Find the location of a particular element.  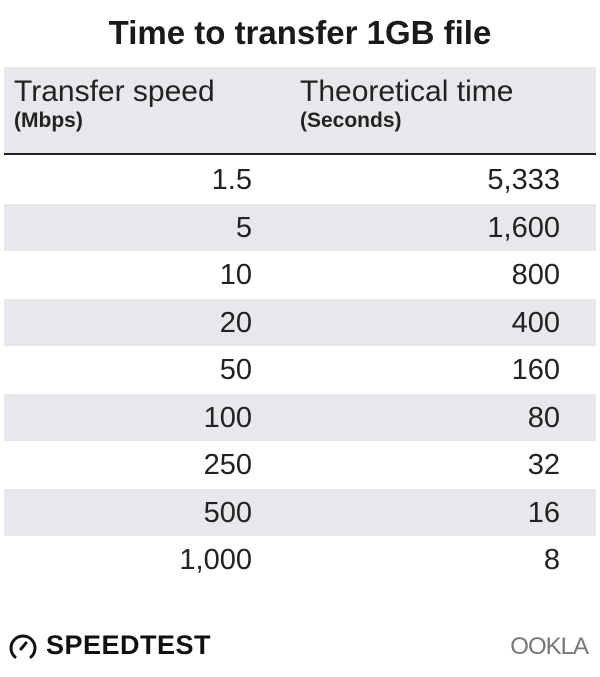

table-row: 100 80 is located at coordinates (300, 417).